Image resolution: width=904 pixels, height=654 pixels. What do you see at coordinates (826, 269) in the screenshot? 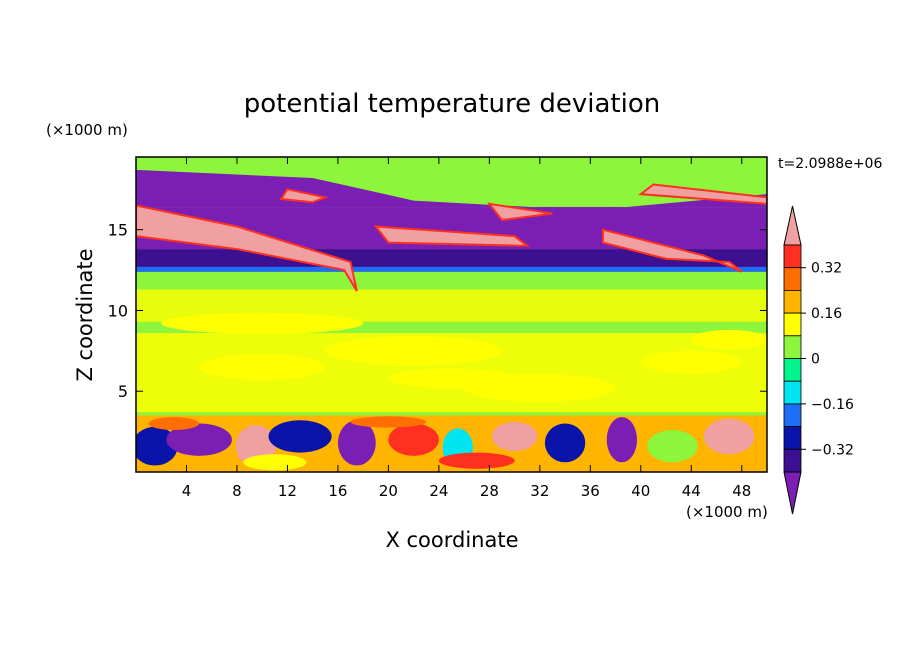
I see `colorbar-tick-label: 0.32` at bounding box center [826, 269].